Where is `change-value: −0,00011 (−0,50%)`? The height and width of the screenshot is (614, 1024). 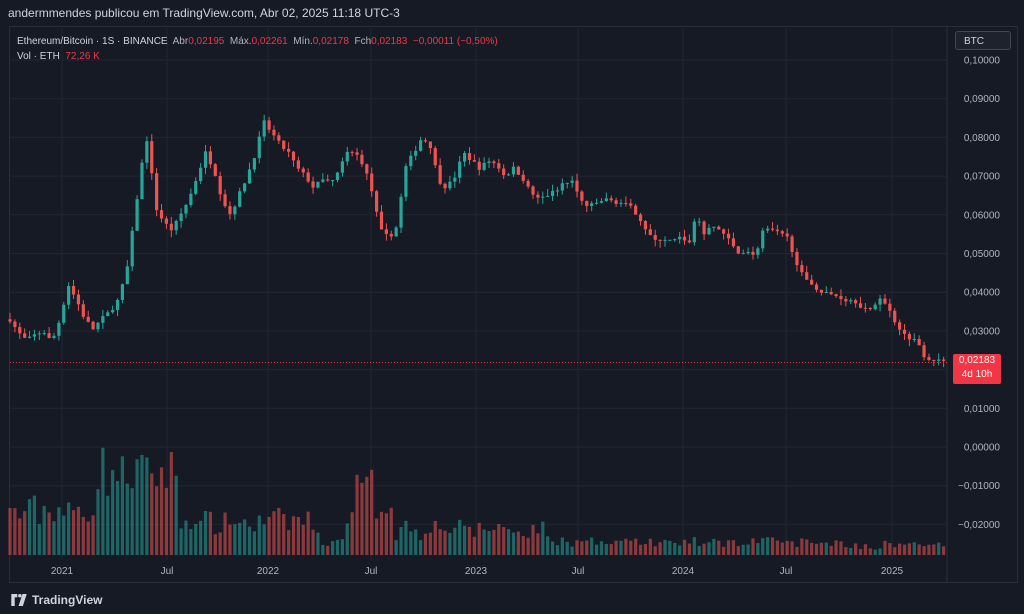
change-value: −0,00011 (−0,50%) is located at coordinates (455, 41).